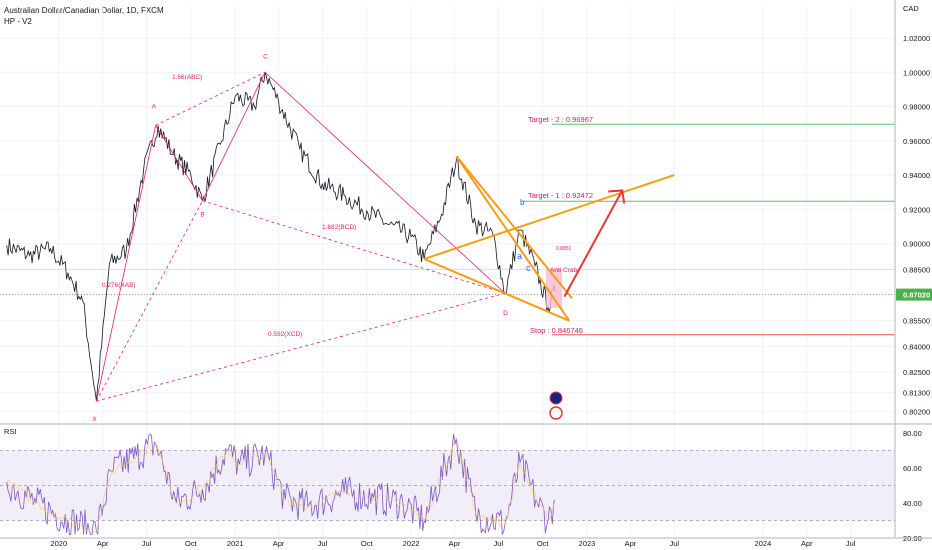 The height and width of the screenshot is (550, 932). What do you see at coordinates (916, 209) in the screenshot?
I see `price-tick-label: 0.92000` at bounding box center [916, 209].